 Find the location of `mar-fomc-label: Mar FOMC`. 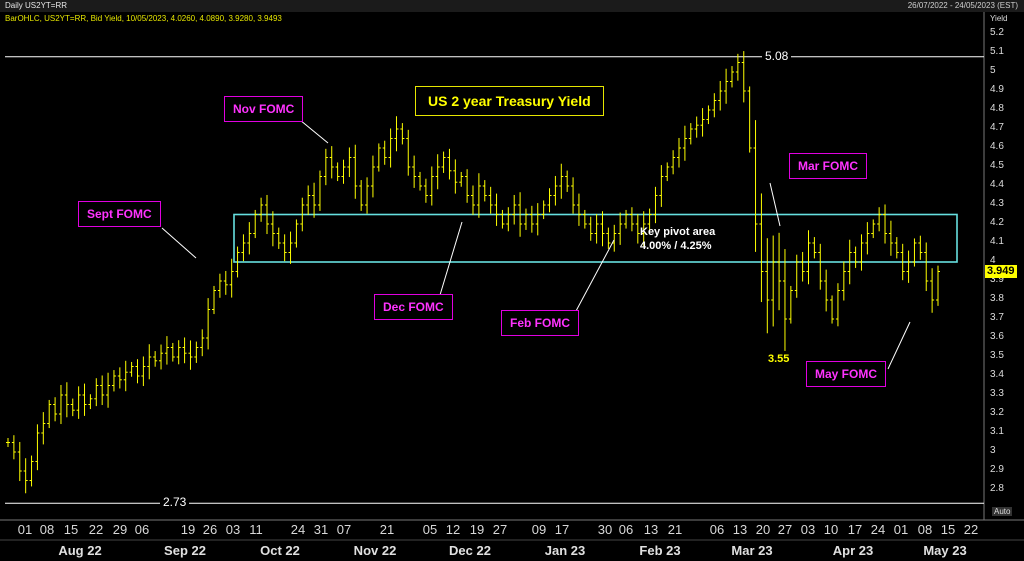

mar-fomc-label: Mar FOMC is located at coordinates (828, 166).